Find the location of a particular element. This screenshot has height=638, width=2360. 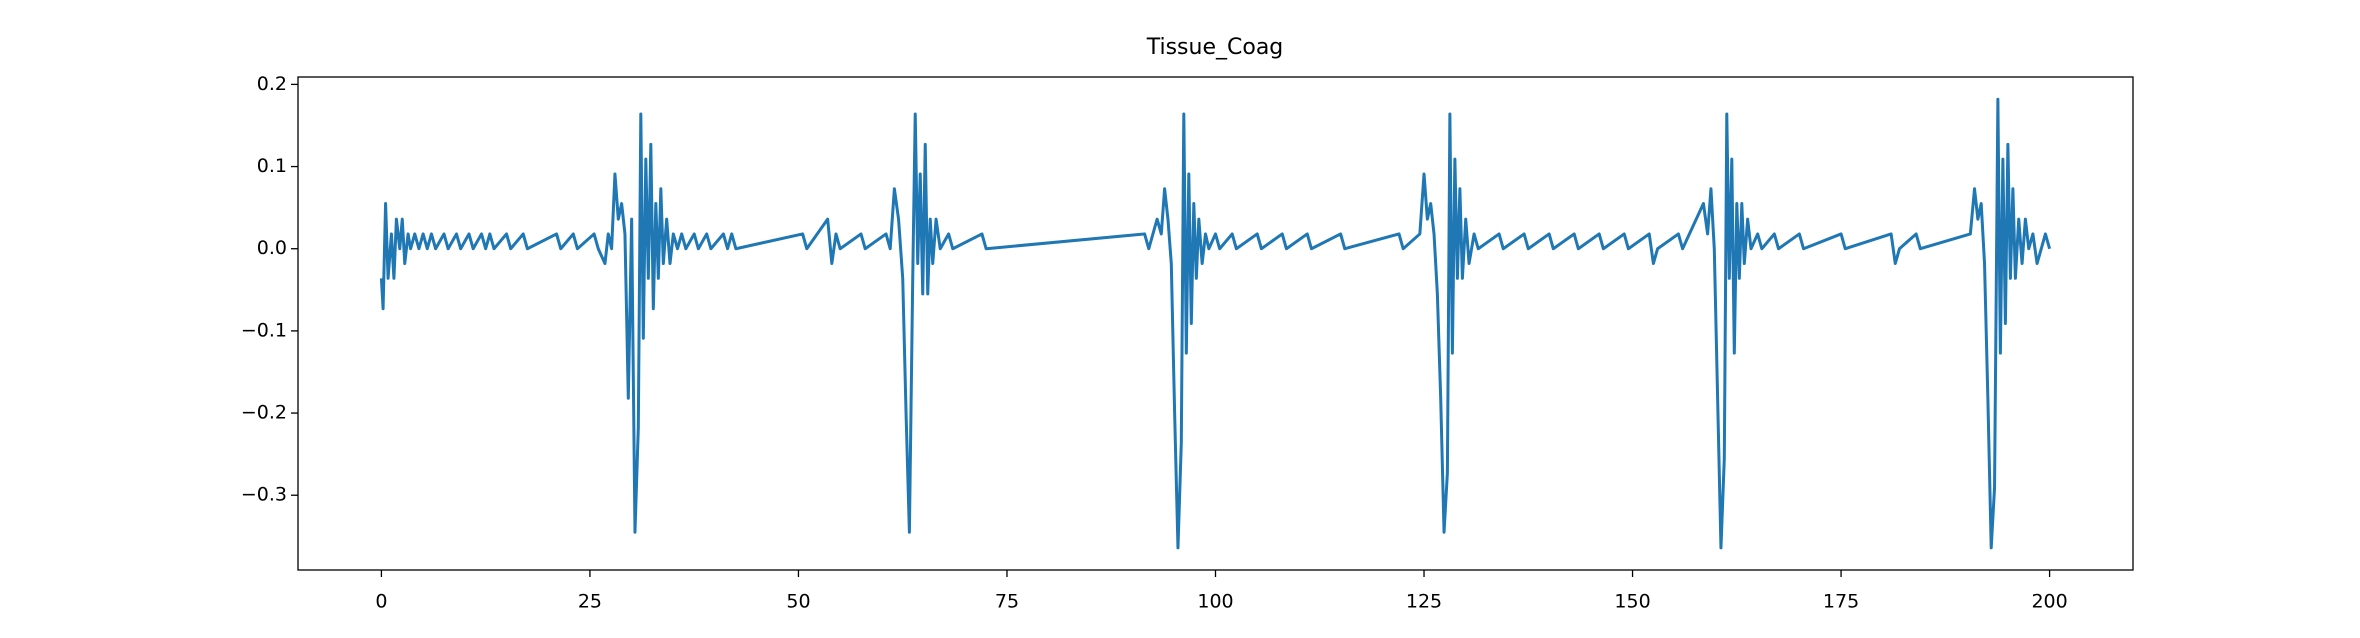

y-tick-label: −0.3 is located at coordinates (264, 495).